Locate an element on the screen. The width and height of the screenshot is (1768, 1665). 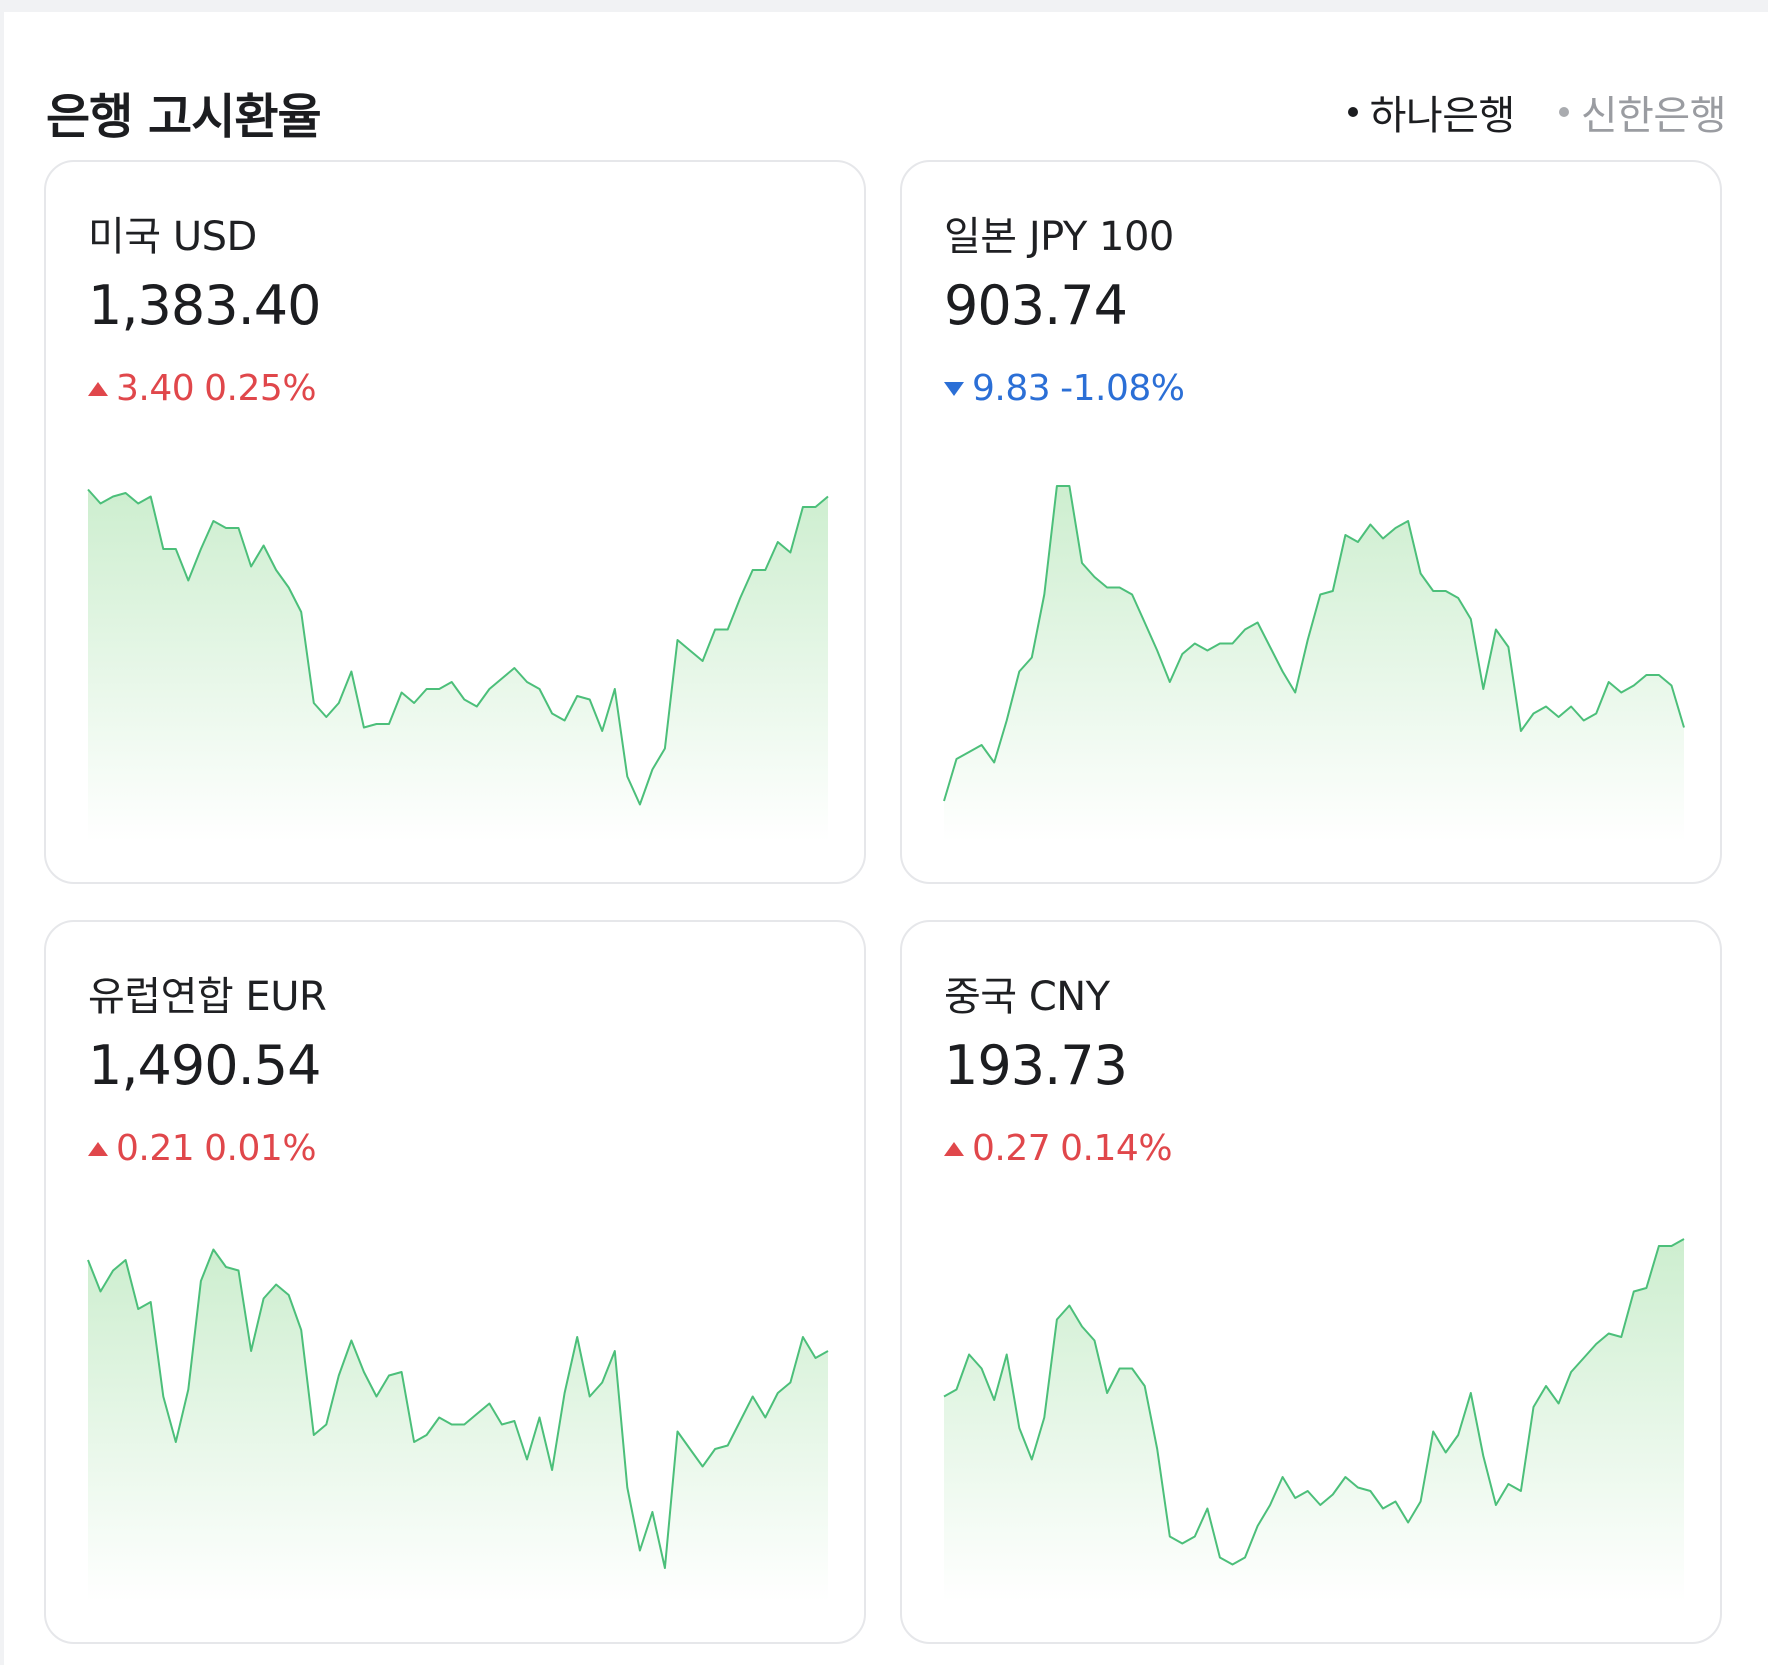
panel-header: 은행 고시환율 하나은행 신한은행 is located at coordinates (886, 112).